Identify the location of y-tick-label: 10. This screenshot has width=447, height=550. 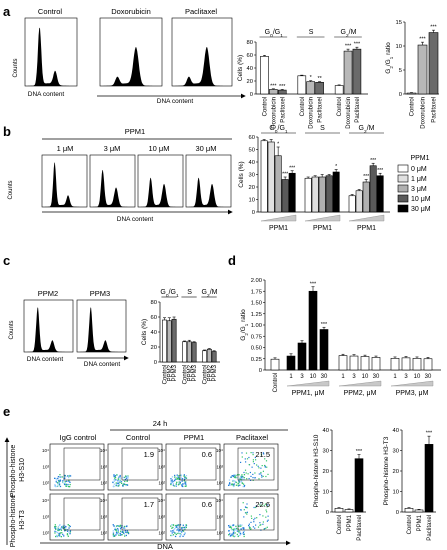
(399, 47).